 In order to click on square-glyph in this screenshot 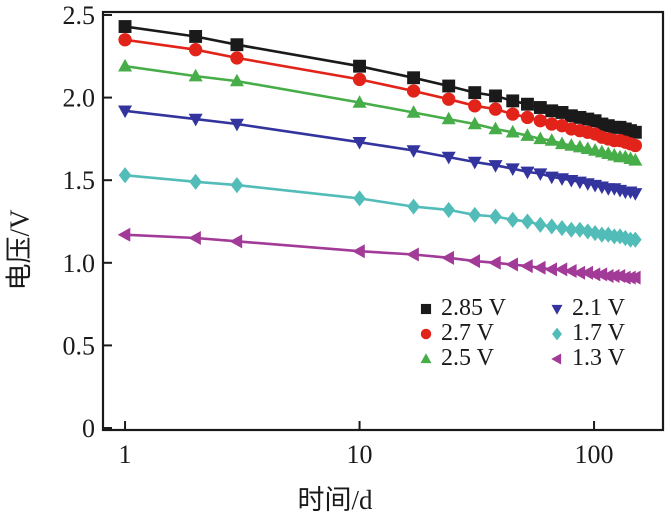, I will do `click(426, 308)`.